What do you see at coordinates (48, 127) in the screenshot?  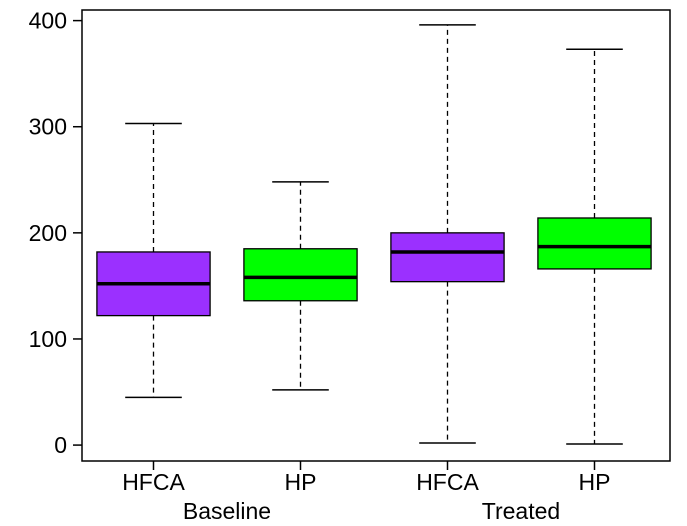 I see `y-tick-label: 300` at bounding box center [48, 127].